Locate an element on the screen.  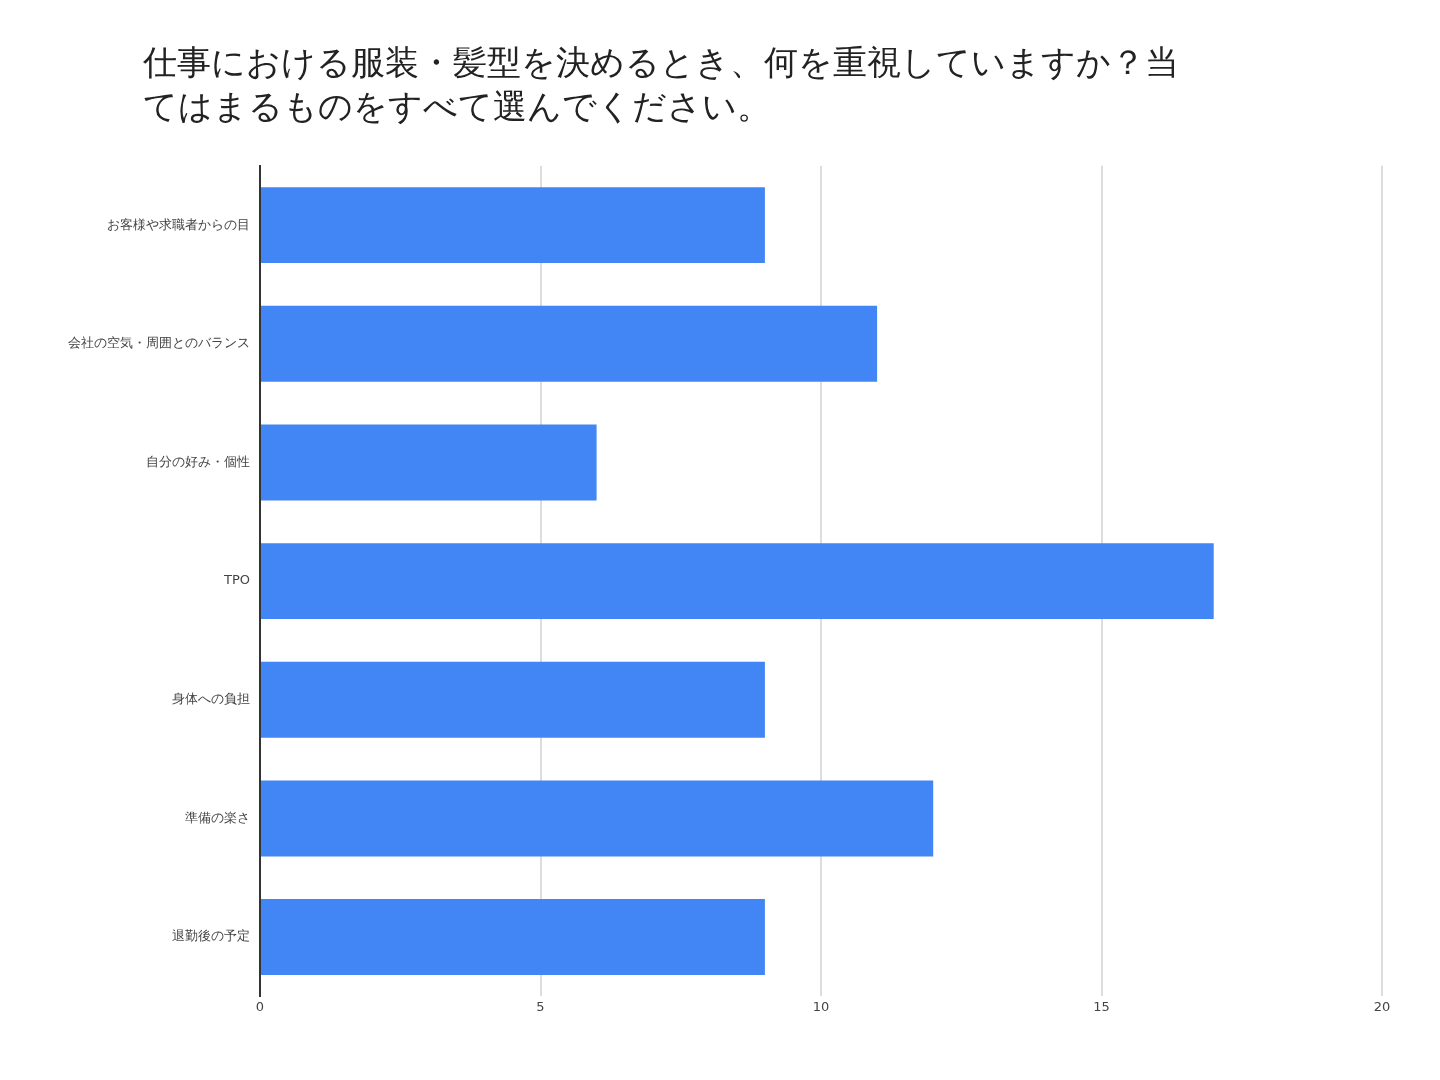
chart-title: 仕事における服装・髪型を決めるとき、何を重視していますか？当てはまるものをすべて選んでください。 is located at coordinates (661, 84).